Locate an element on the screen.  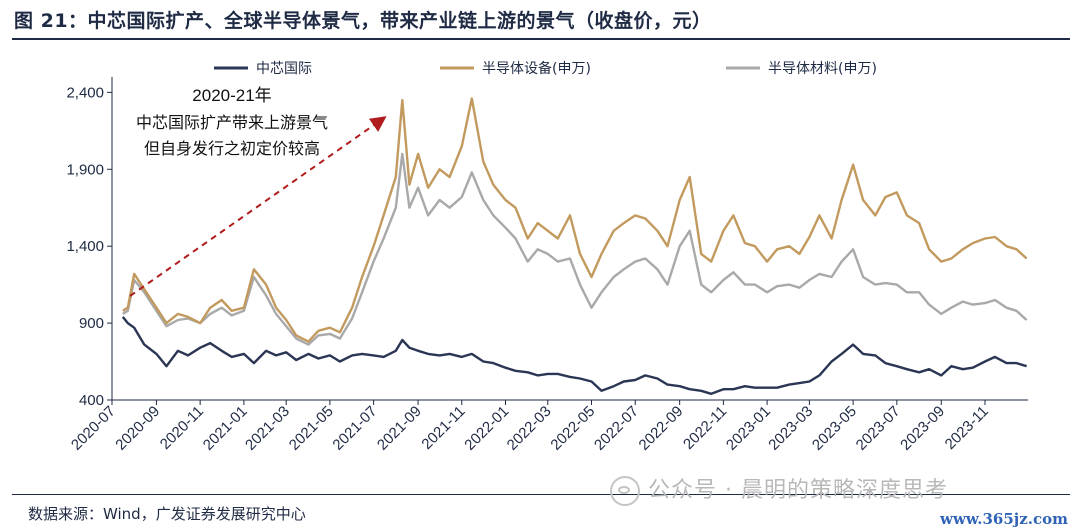
x-tick-label: 2023-03 is located at coordinates (790, 428).